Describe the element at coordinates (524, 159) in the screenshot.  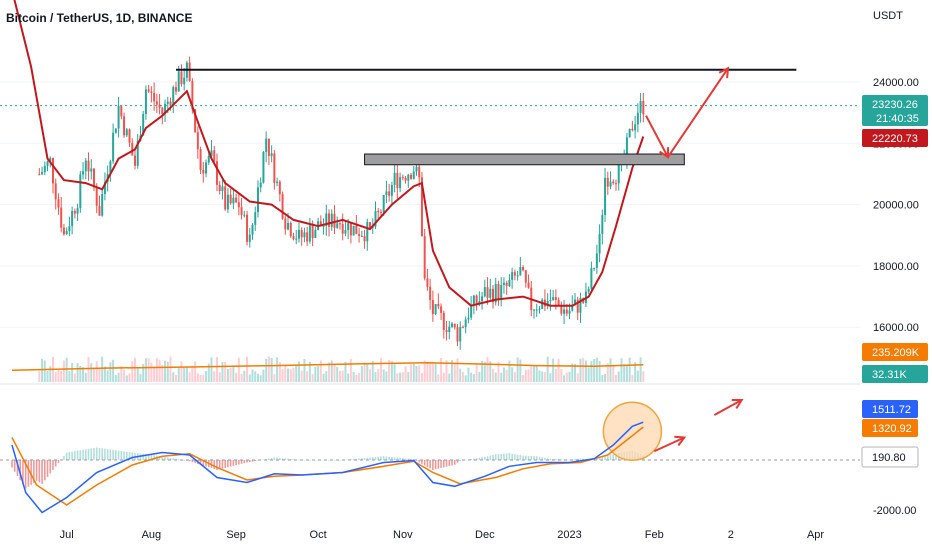
I see `support-zone` at that location.